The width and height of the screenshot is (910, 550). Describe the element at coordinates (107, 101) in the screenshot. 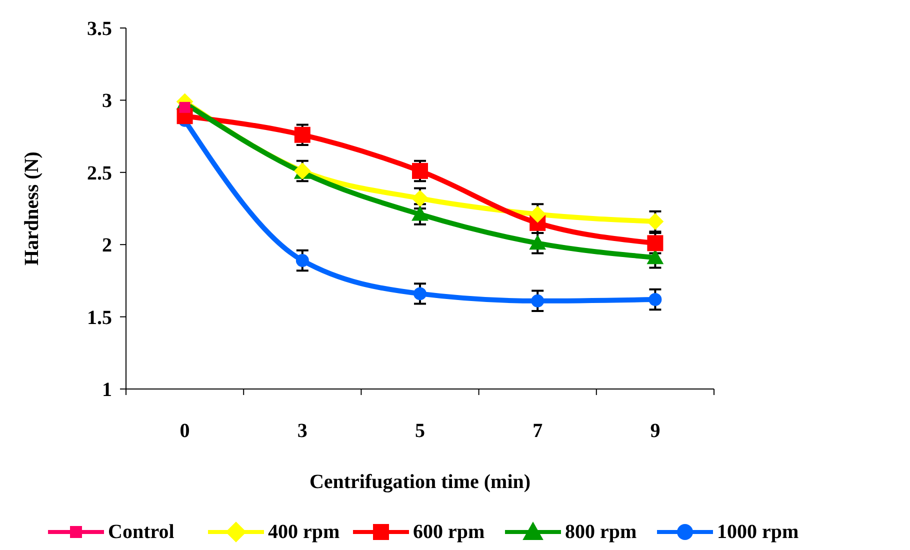

I see `y-tick-label: 3` at that location.